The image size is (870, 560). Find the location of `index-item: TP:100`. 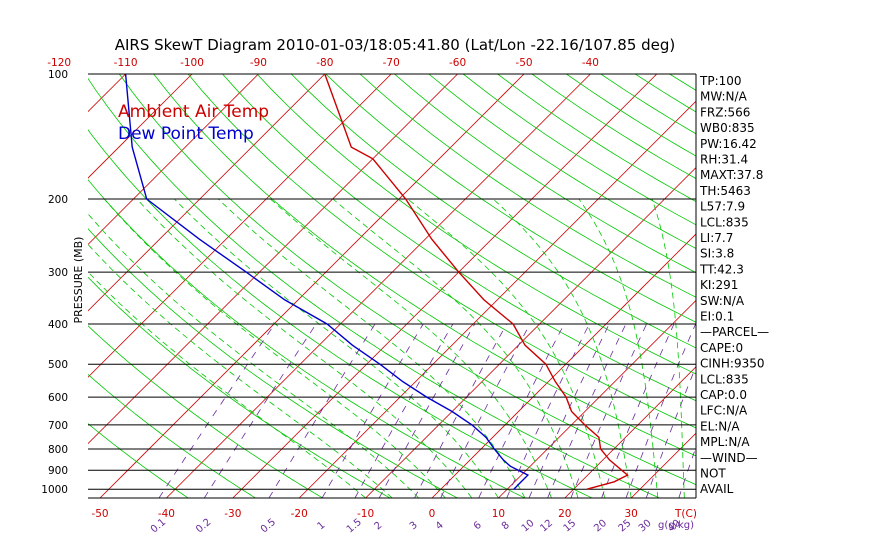

index-item: TP:100 is located at coordinates (720, 81).